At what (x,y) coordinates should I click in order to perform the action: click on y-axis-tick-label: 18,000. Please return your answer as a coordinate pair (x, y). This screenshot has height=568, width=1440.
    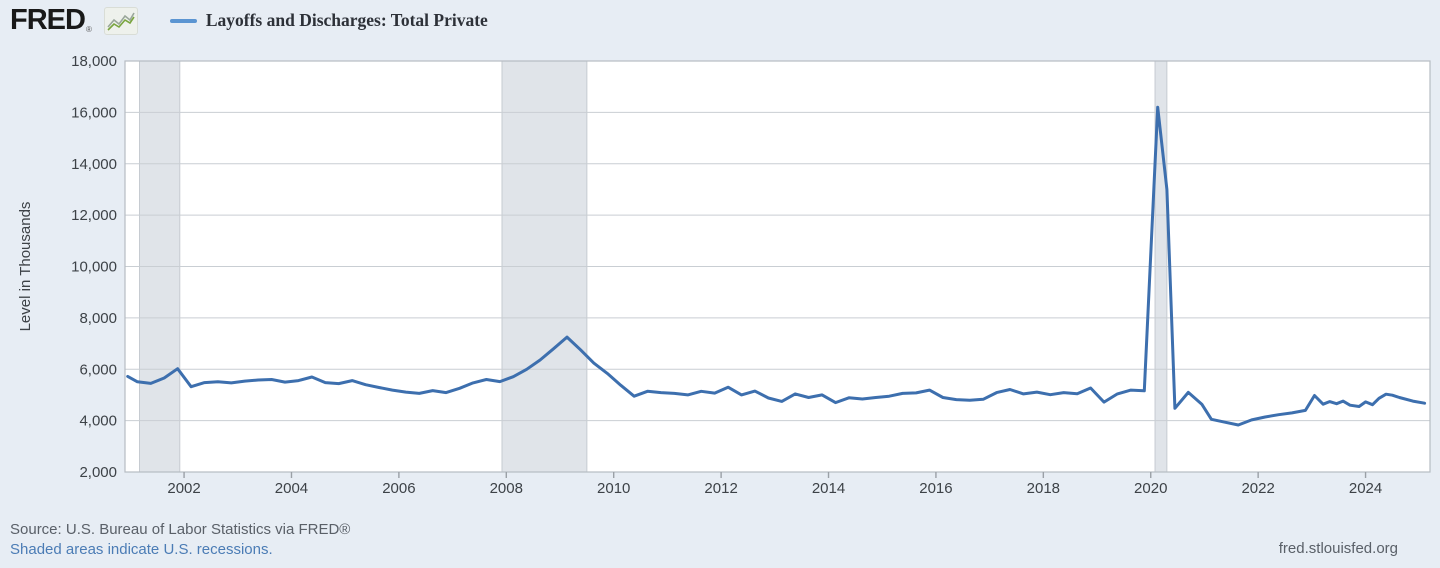
    Looking at the image, I should click on (94, 61).